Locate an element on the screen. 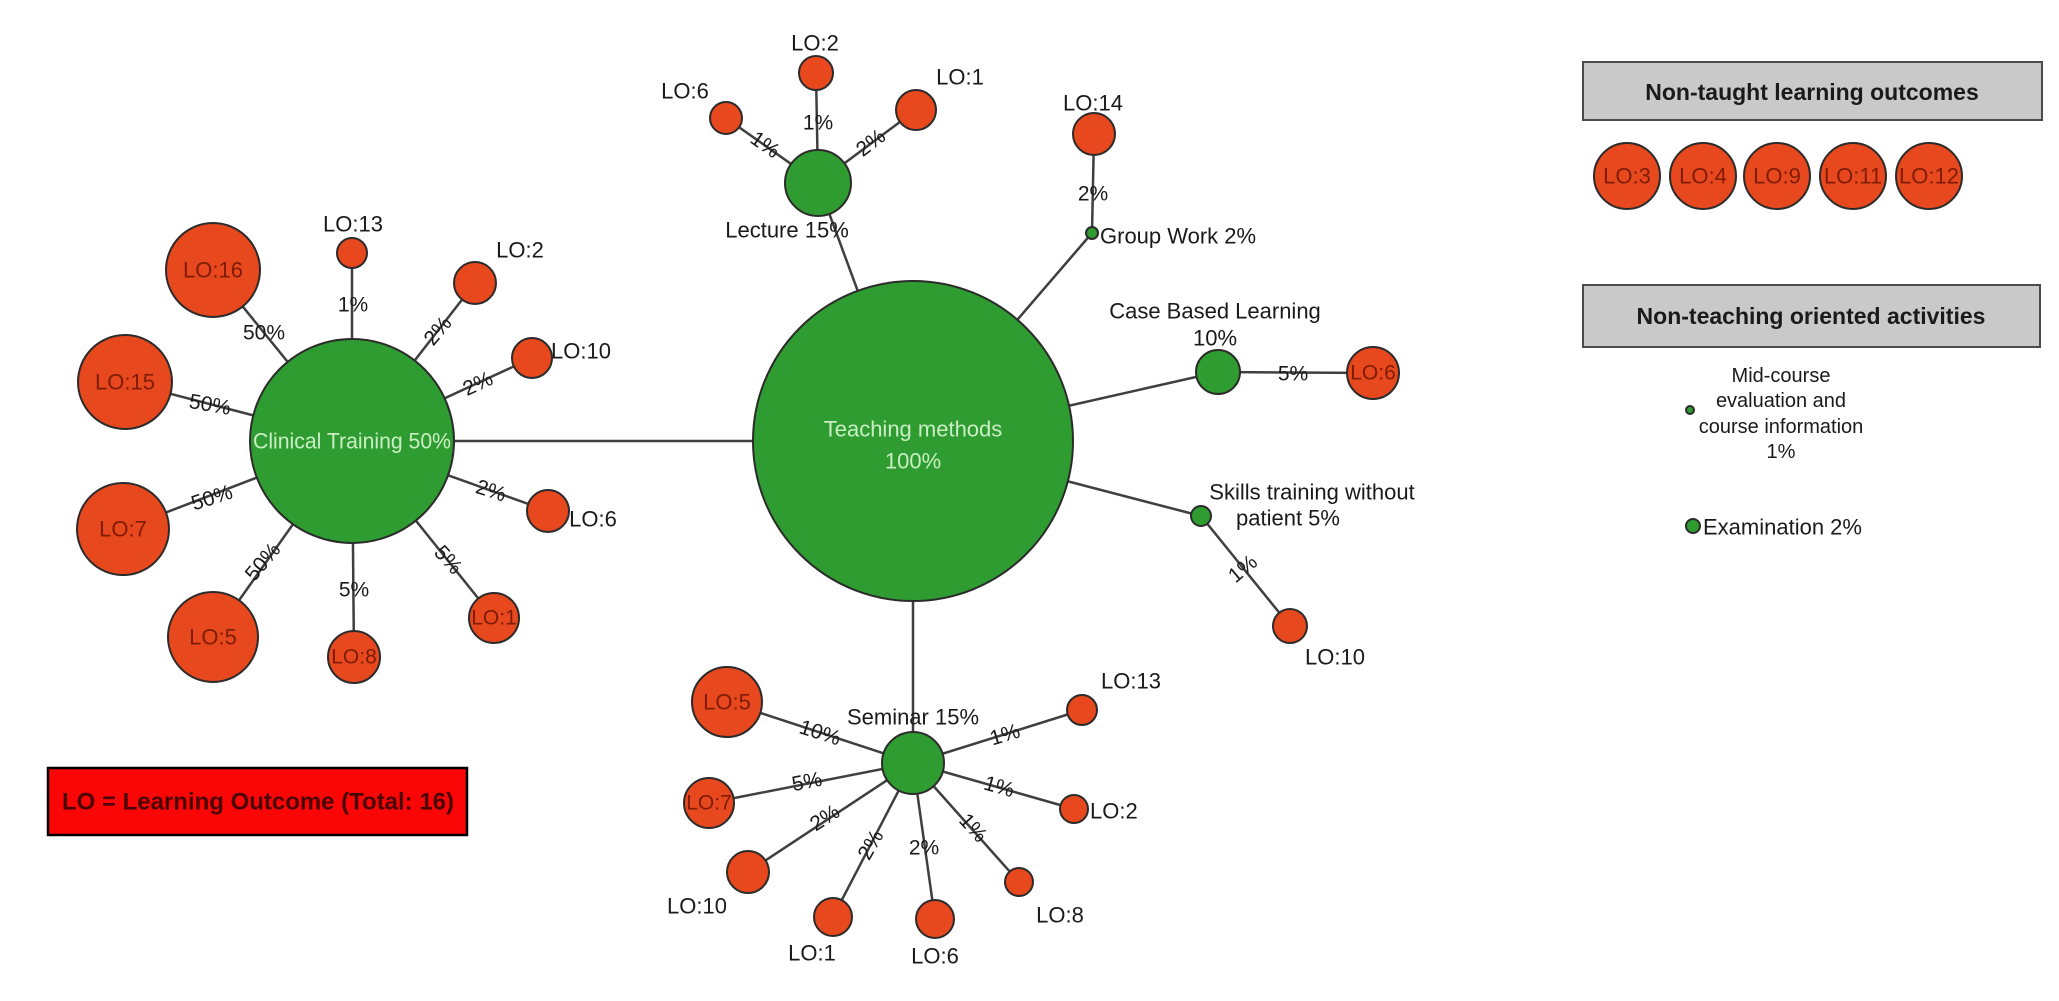  legend-lo11-node is located at coordinates (1853, 176).